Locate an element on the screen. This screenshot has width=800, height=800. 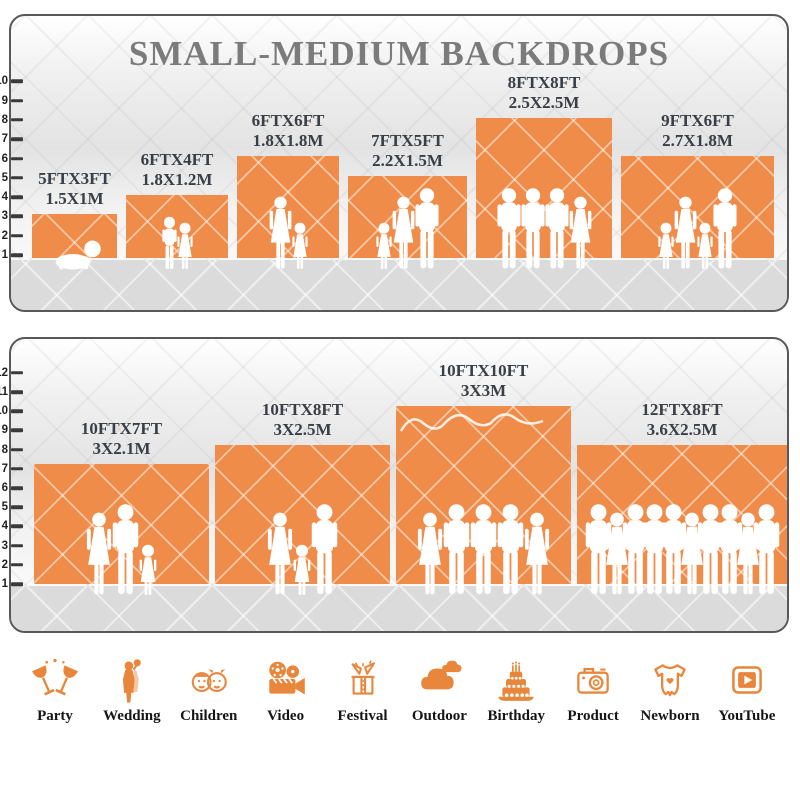
category-youtube: YouTube is located at coordinates (747, 691).